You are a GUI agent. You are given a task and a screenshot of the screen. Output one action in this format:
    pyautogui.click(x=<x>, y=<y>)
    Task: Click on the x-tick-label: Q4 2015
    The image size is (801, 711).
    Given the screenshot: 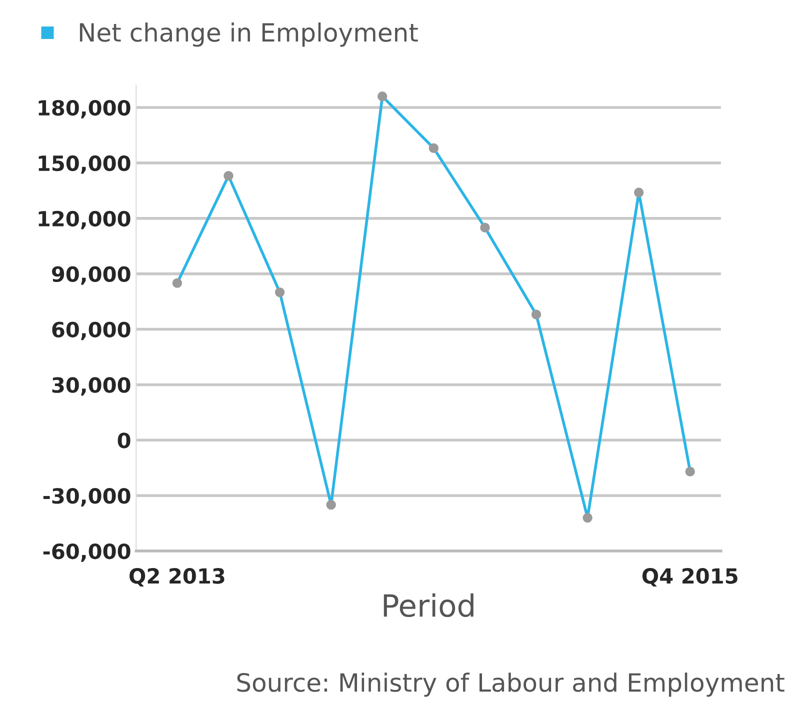 What is the action you would take?
    pyautogui.click(x=690, y=577)
    